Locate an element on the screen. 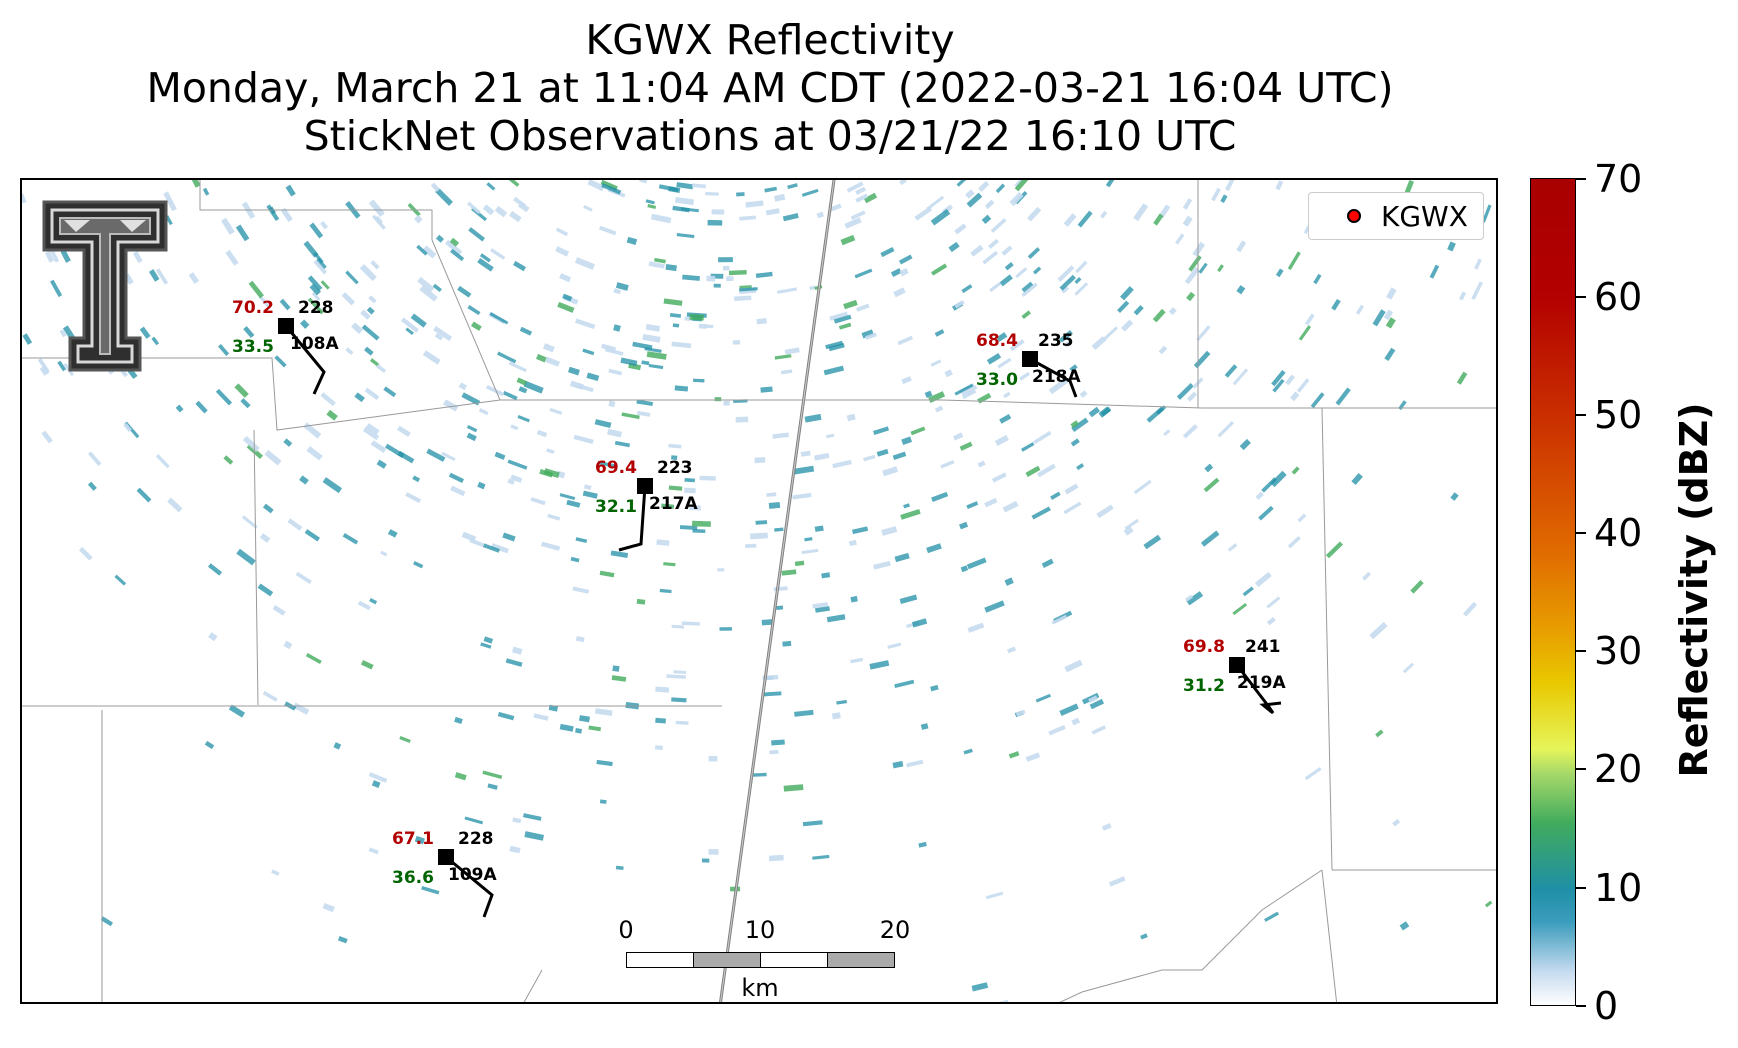  station-108A: 70.2 228 33.5 108A is located at coordinates (336, 326).